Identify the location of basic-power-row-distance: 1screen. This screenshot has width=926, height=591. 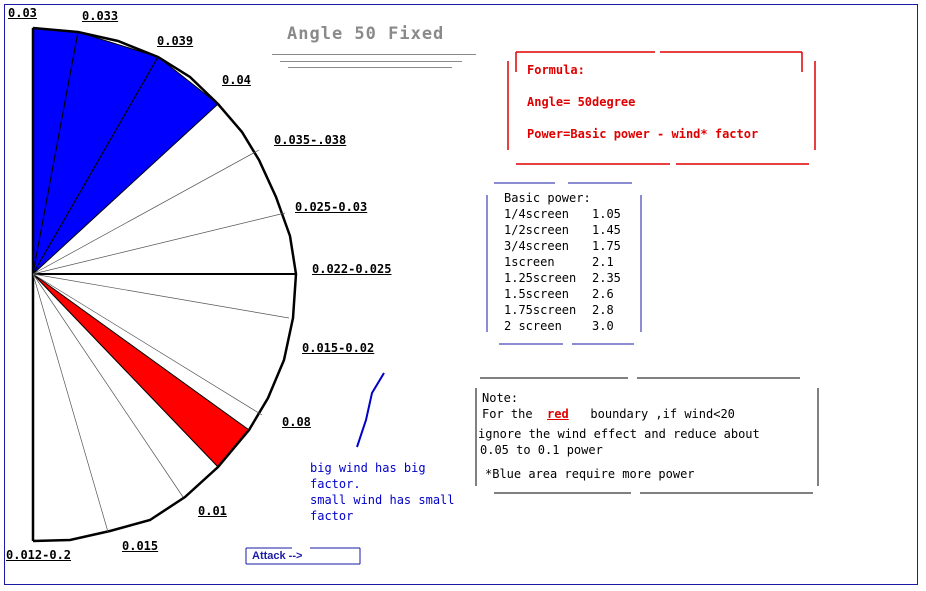
(529, 262).